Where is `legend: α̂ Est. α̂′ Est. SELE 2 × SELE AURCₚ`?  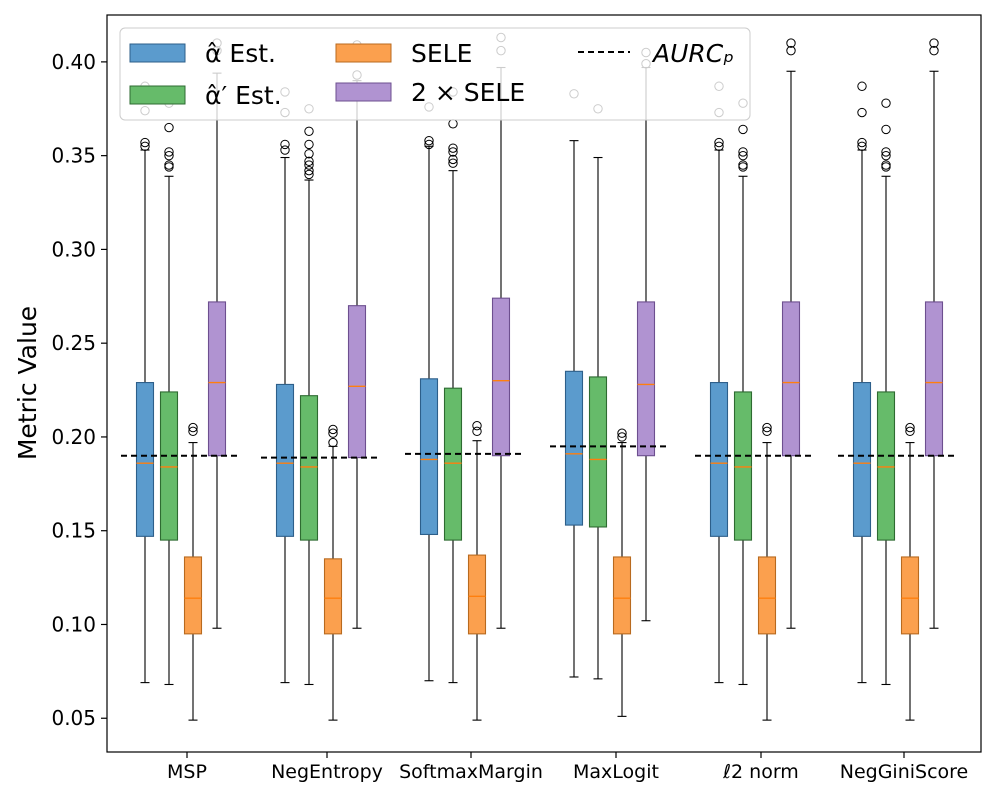
legend: α̂ Est. α̂′ Est. SELE 2 × SELE AURCₚ is located at coordinates (435, 74).